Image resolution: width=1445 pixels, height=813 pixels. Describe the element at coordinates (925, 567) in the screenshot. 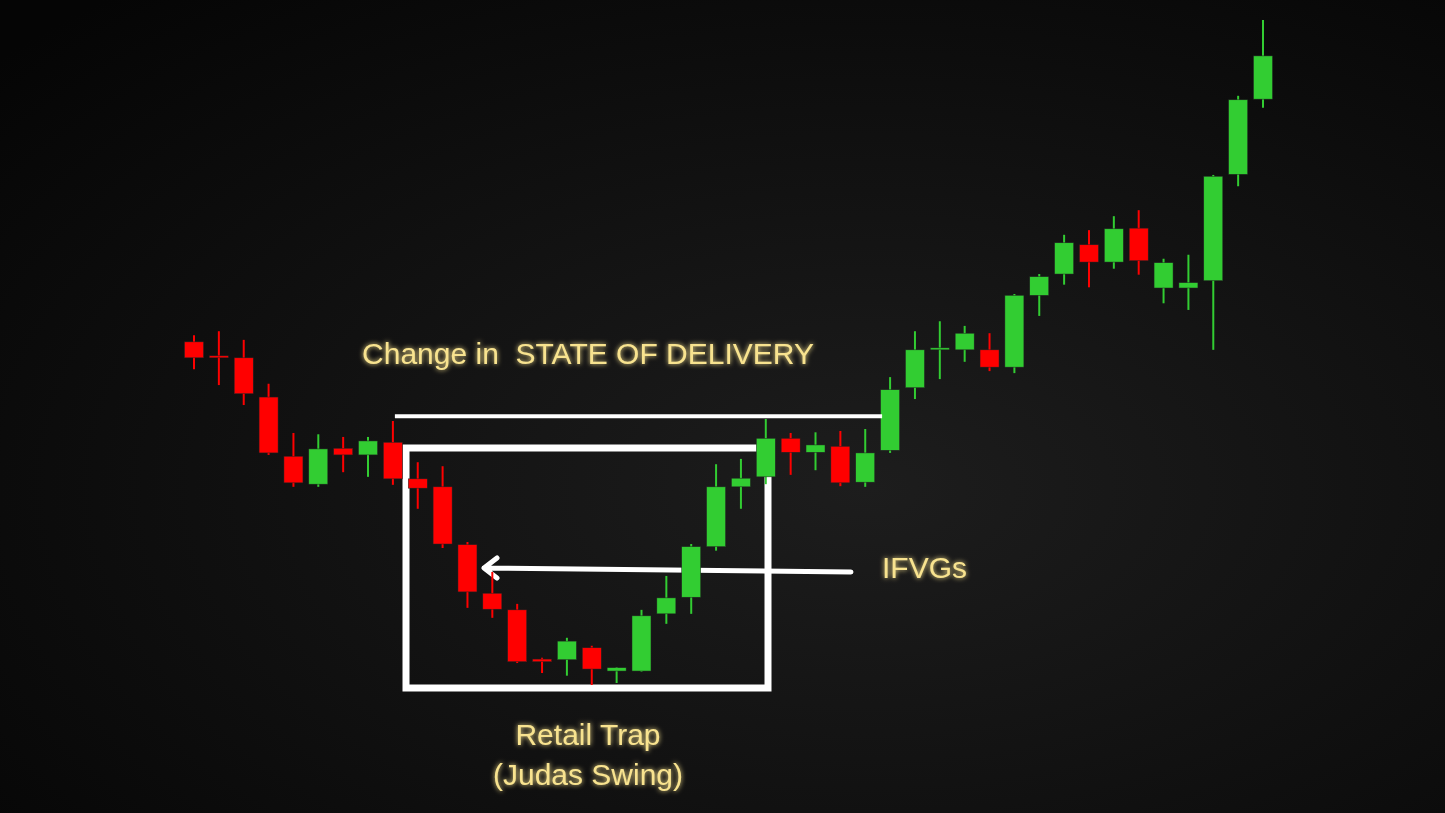

I see `annotation: IFVGs` at that location.